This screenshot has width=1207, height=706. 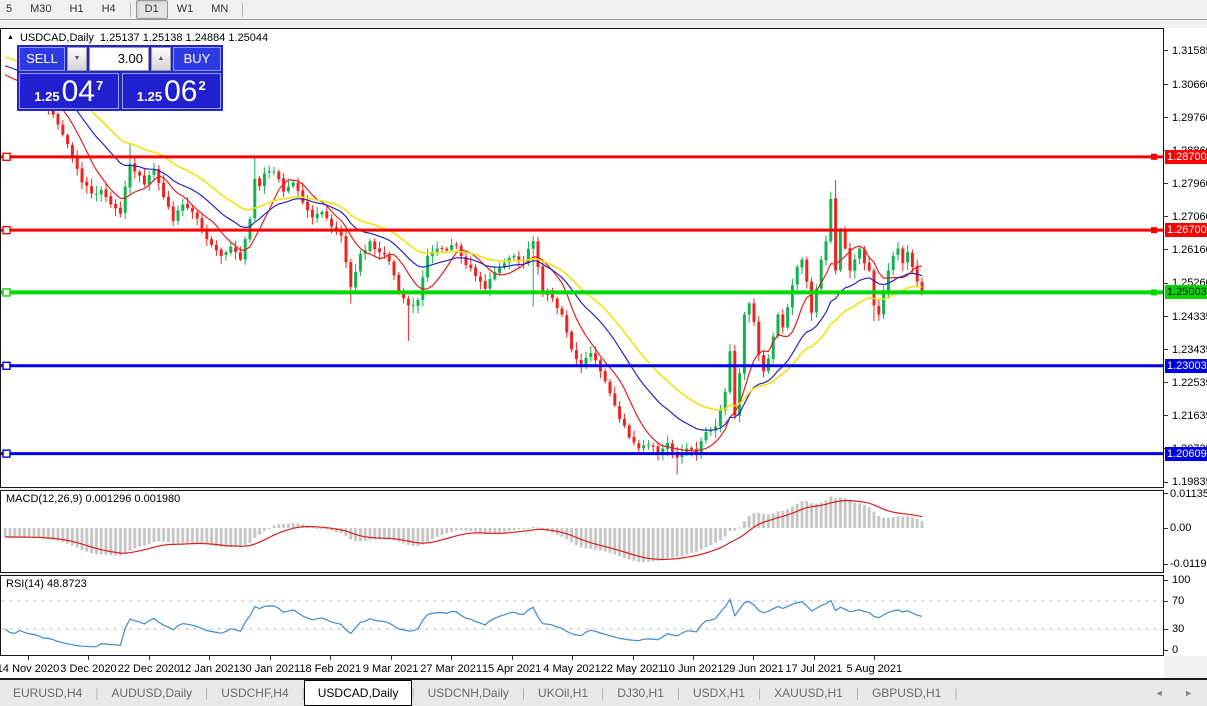 I want to click on timeframe-button-m30: M30, so click(x=41, y=9).